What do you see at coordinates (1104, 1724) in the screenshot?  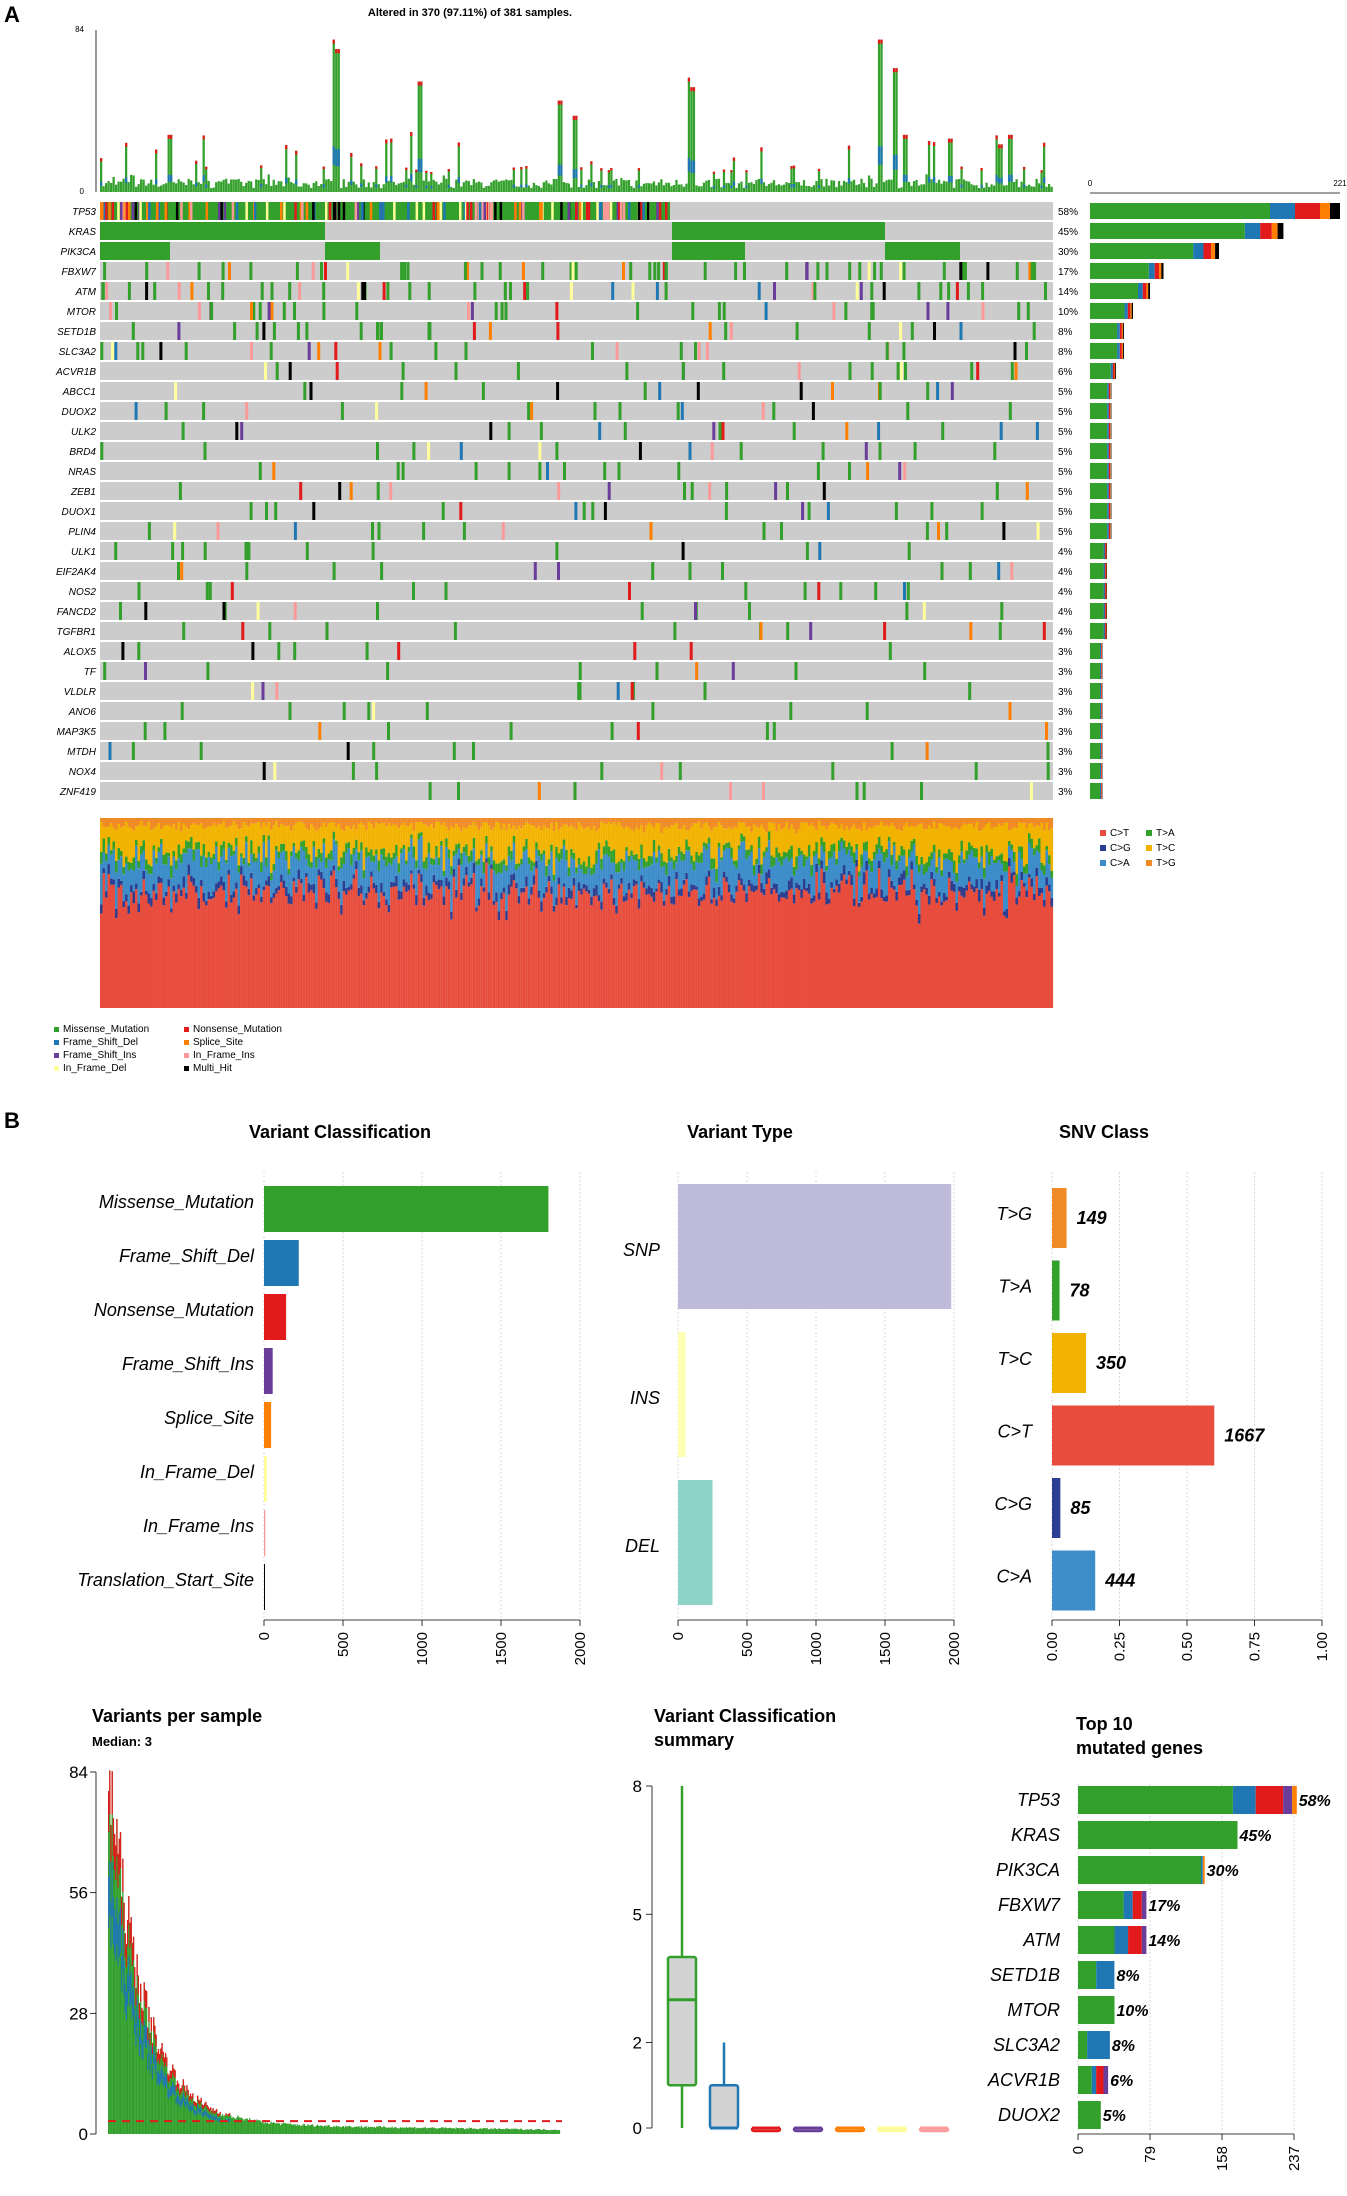 I see `top10-title: Top 10` at bounding box center [1104, 1724].